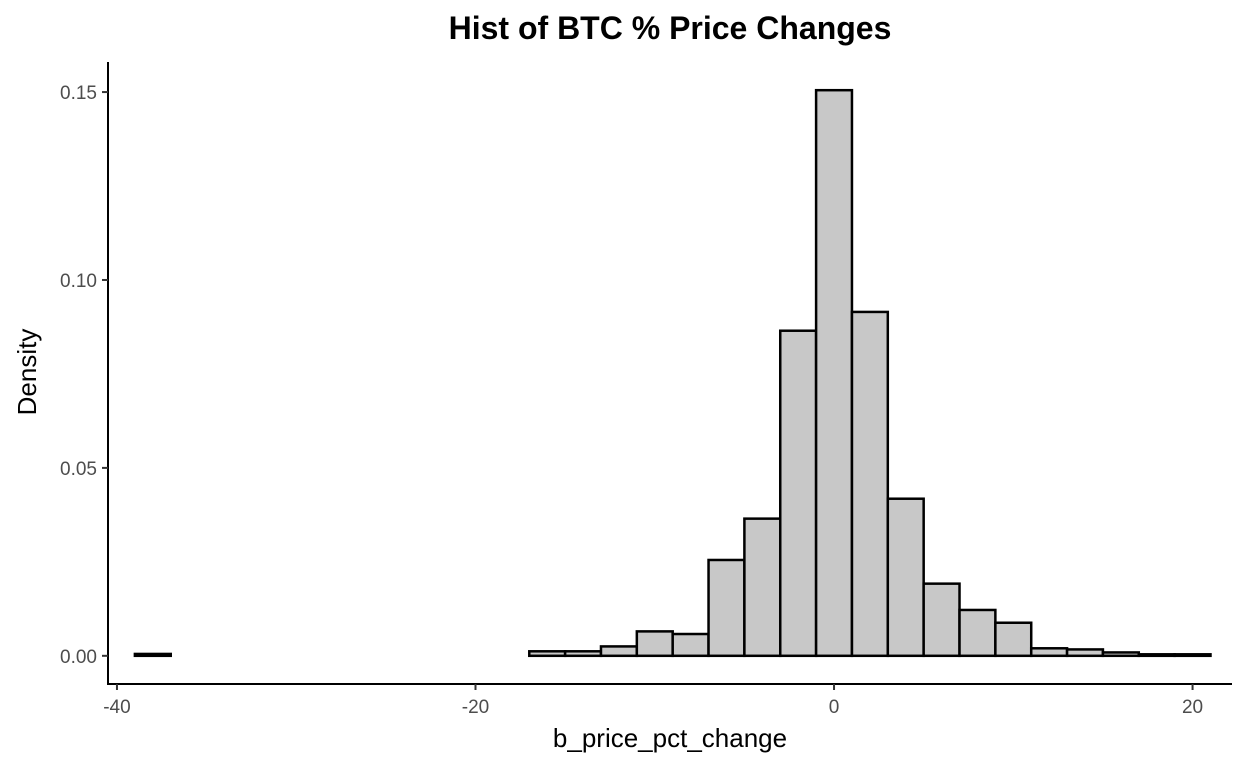 This screenshot has height=768, width=1248. I want to click on y-tick-label: 0.00, so click(78, 657).